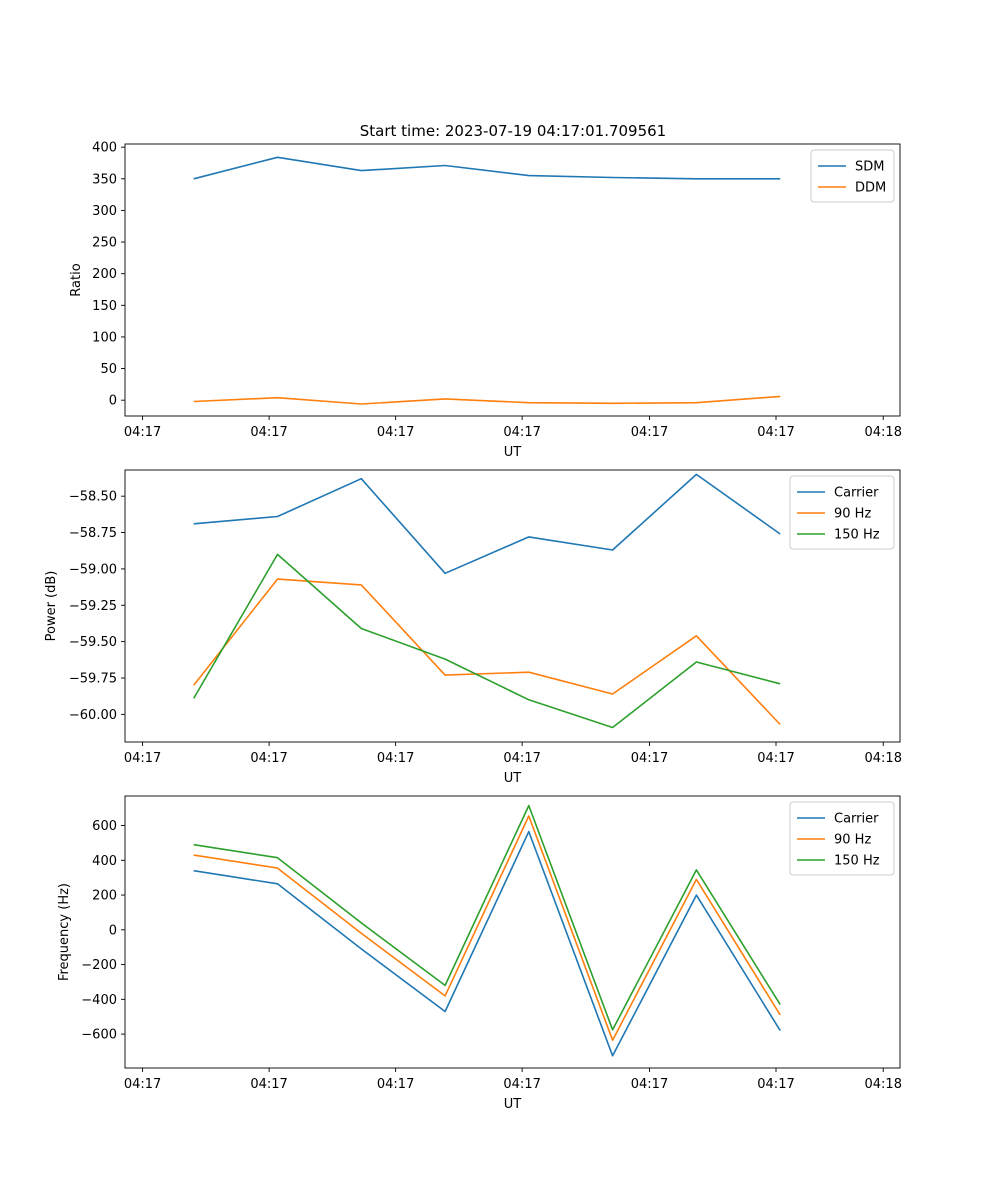  What do you see at coordinates (108, 369) in the screenshot?
I see `y-tick-label: 50` at bounding box center [108, 369].